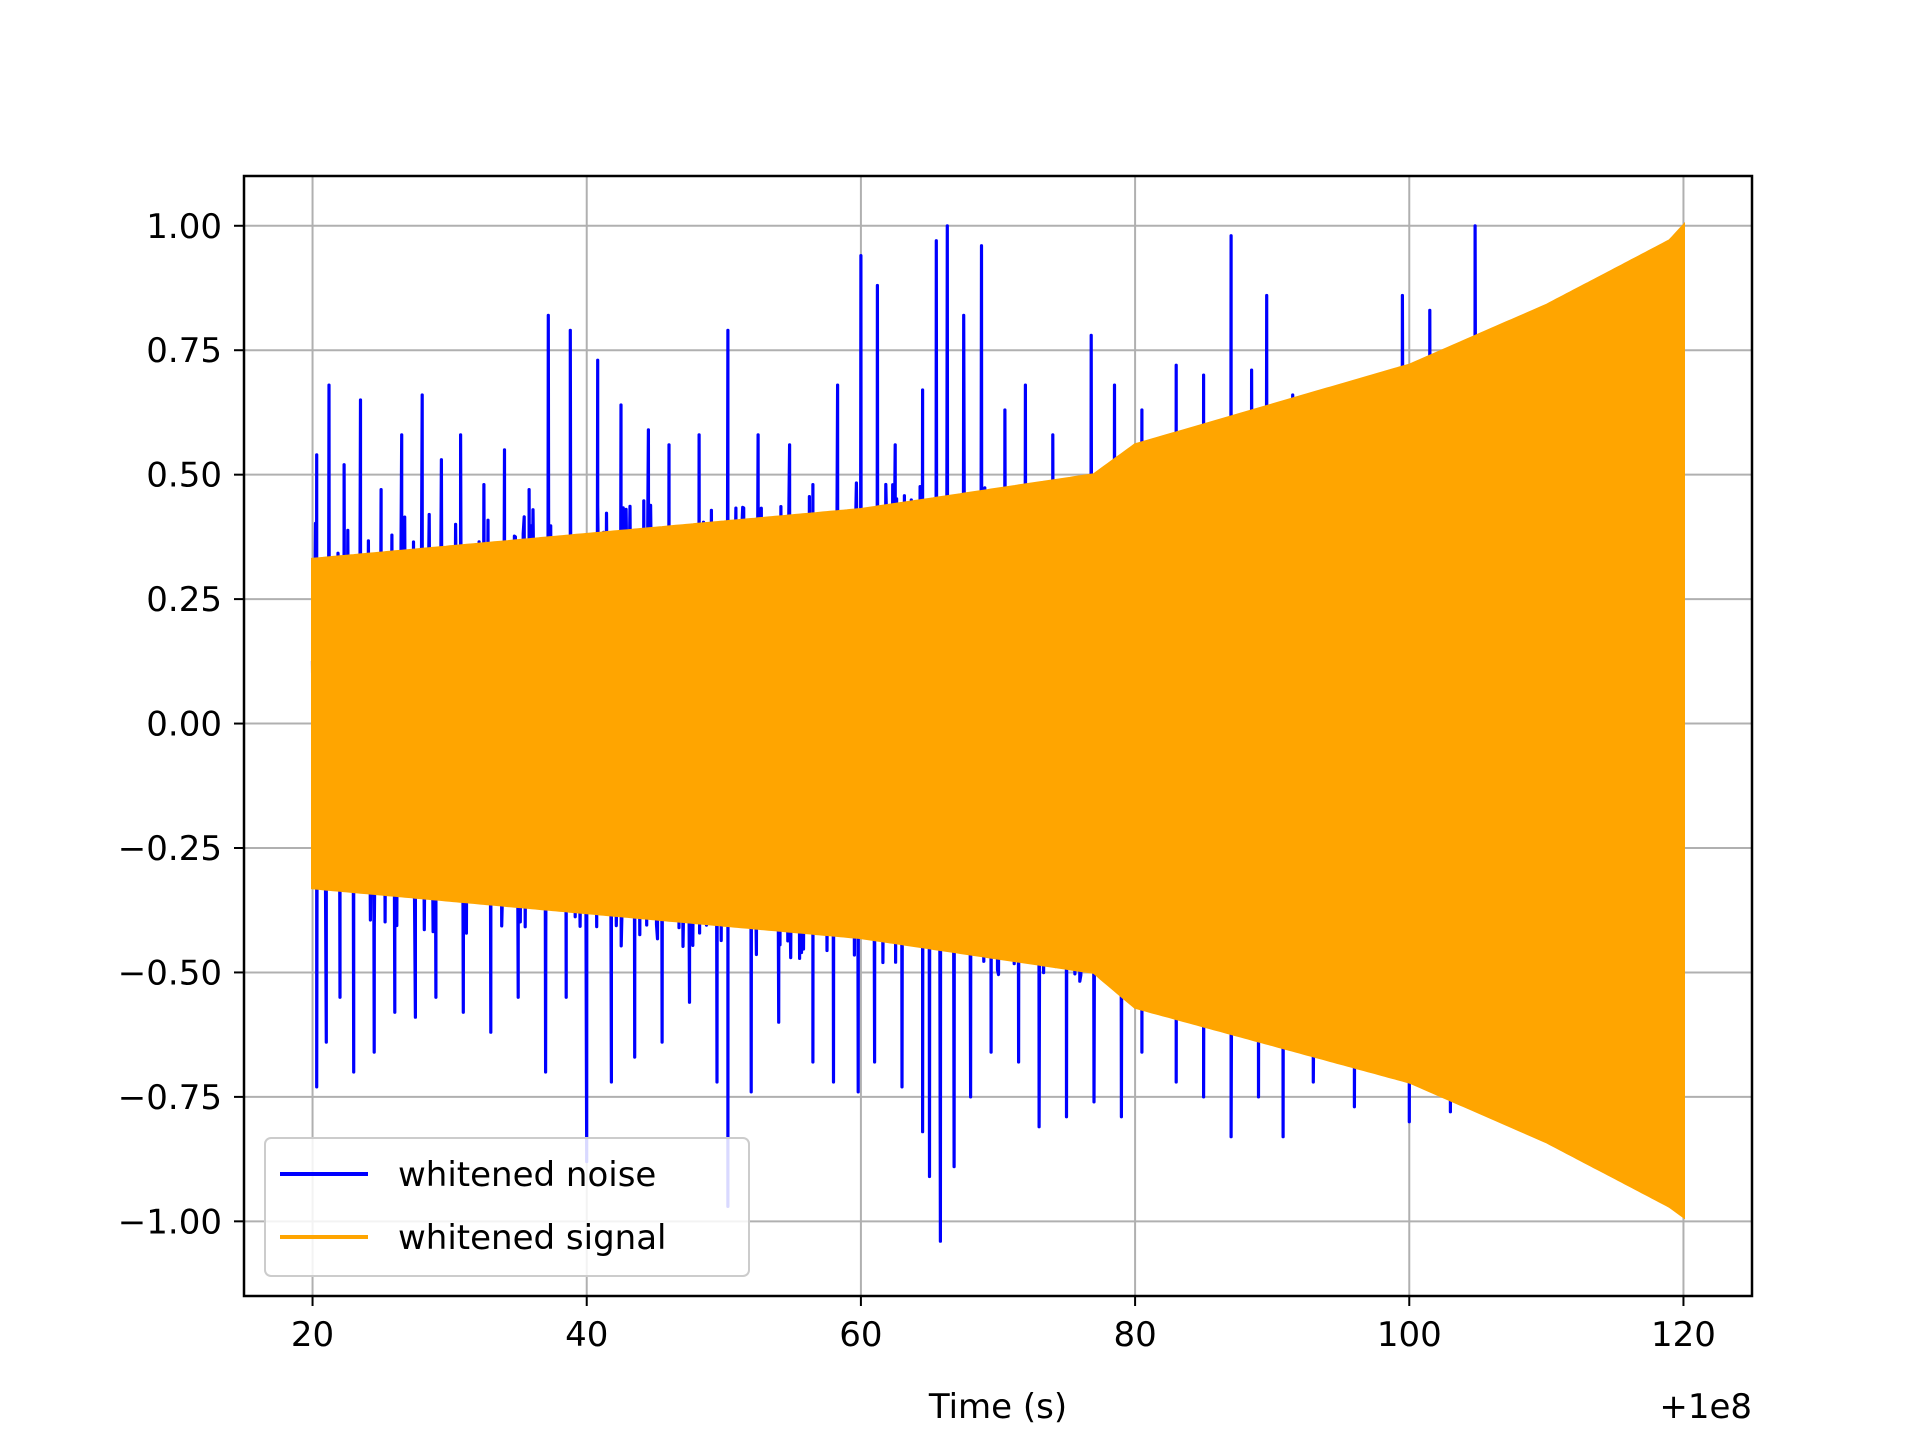 The height and width of the screenshot is (1440, 1920). Describe the element at coordinates (1683, 1335) in the screenshot. I see `x-tick-label: 120` at that location.